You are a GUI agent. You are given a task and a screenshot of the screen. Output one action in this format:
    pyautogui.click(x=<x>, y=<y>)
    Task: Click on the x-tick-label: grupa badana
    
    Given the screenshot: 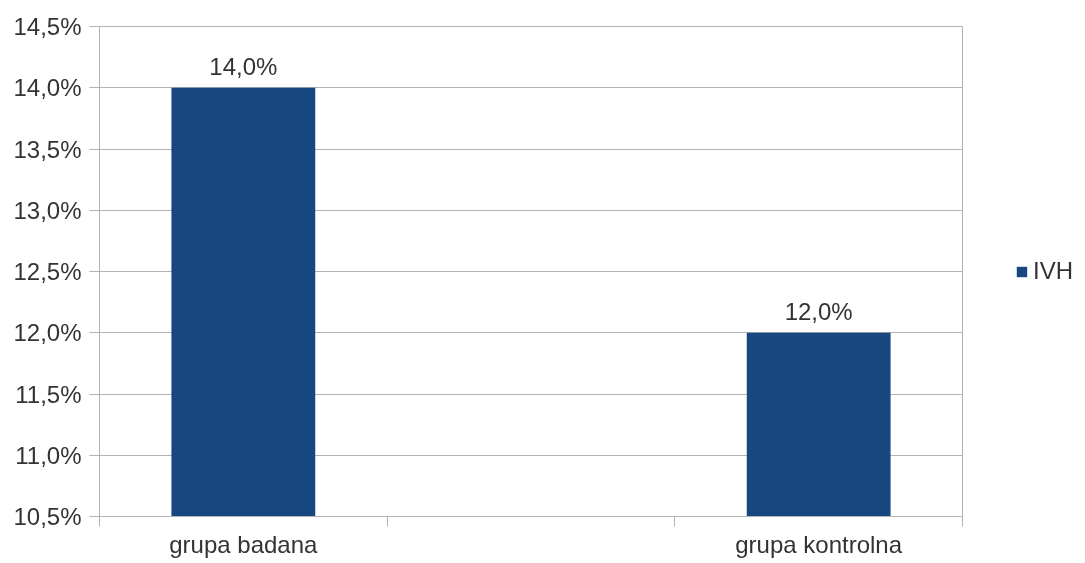 What is the action you would take?
    pyautogui.click(x=244, y=544)
    